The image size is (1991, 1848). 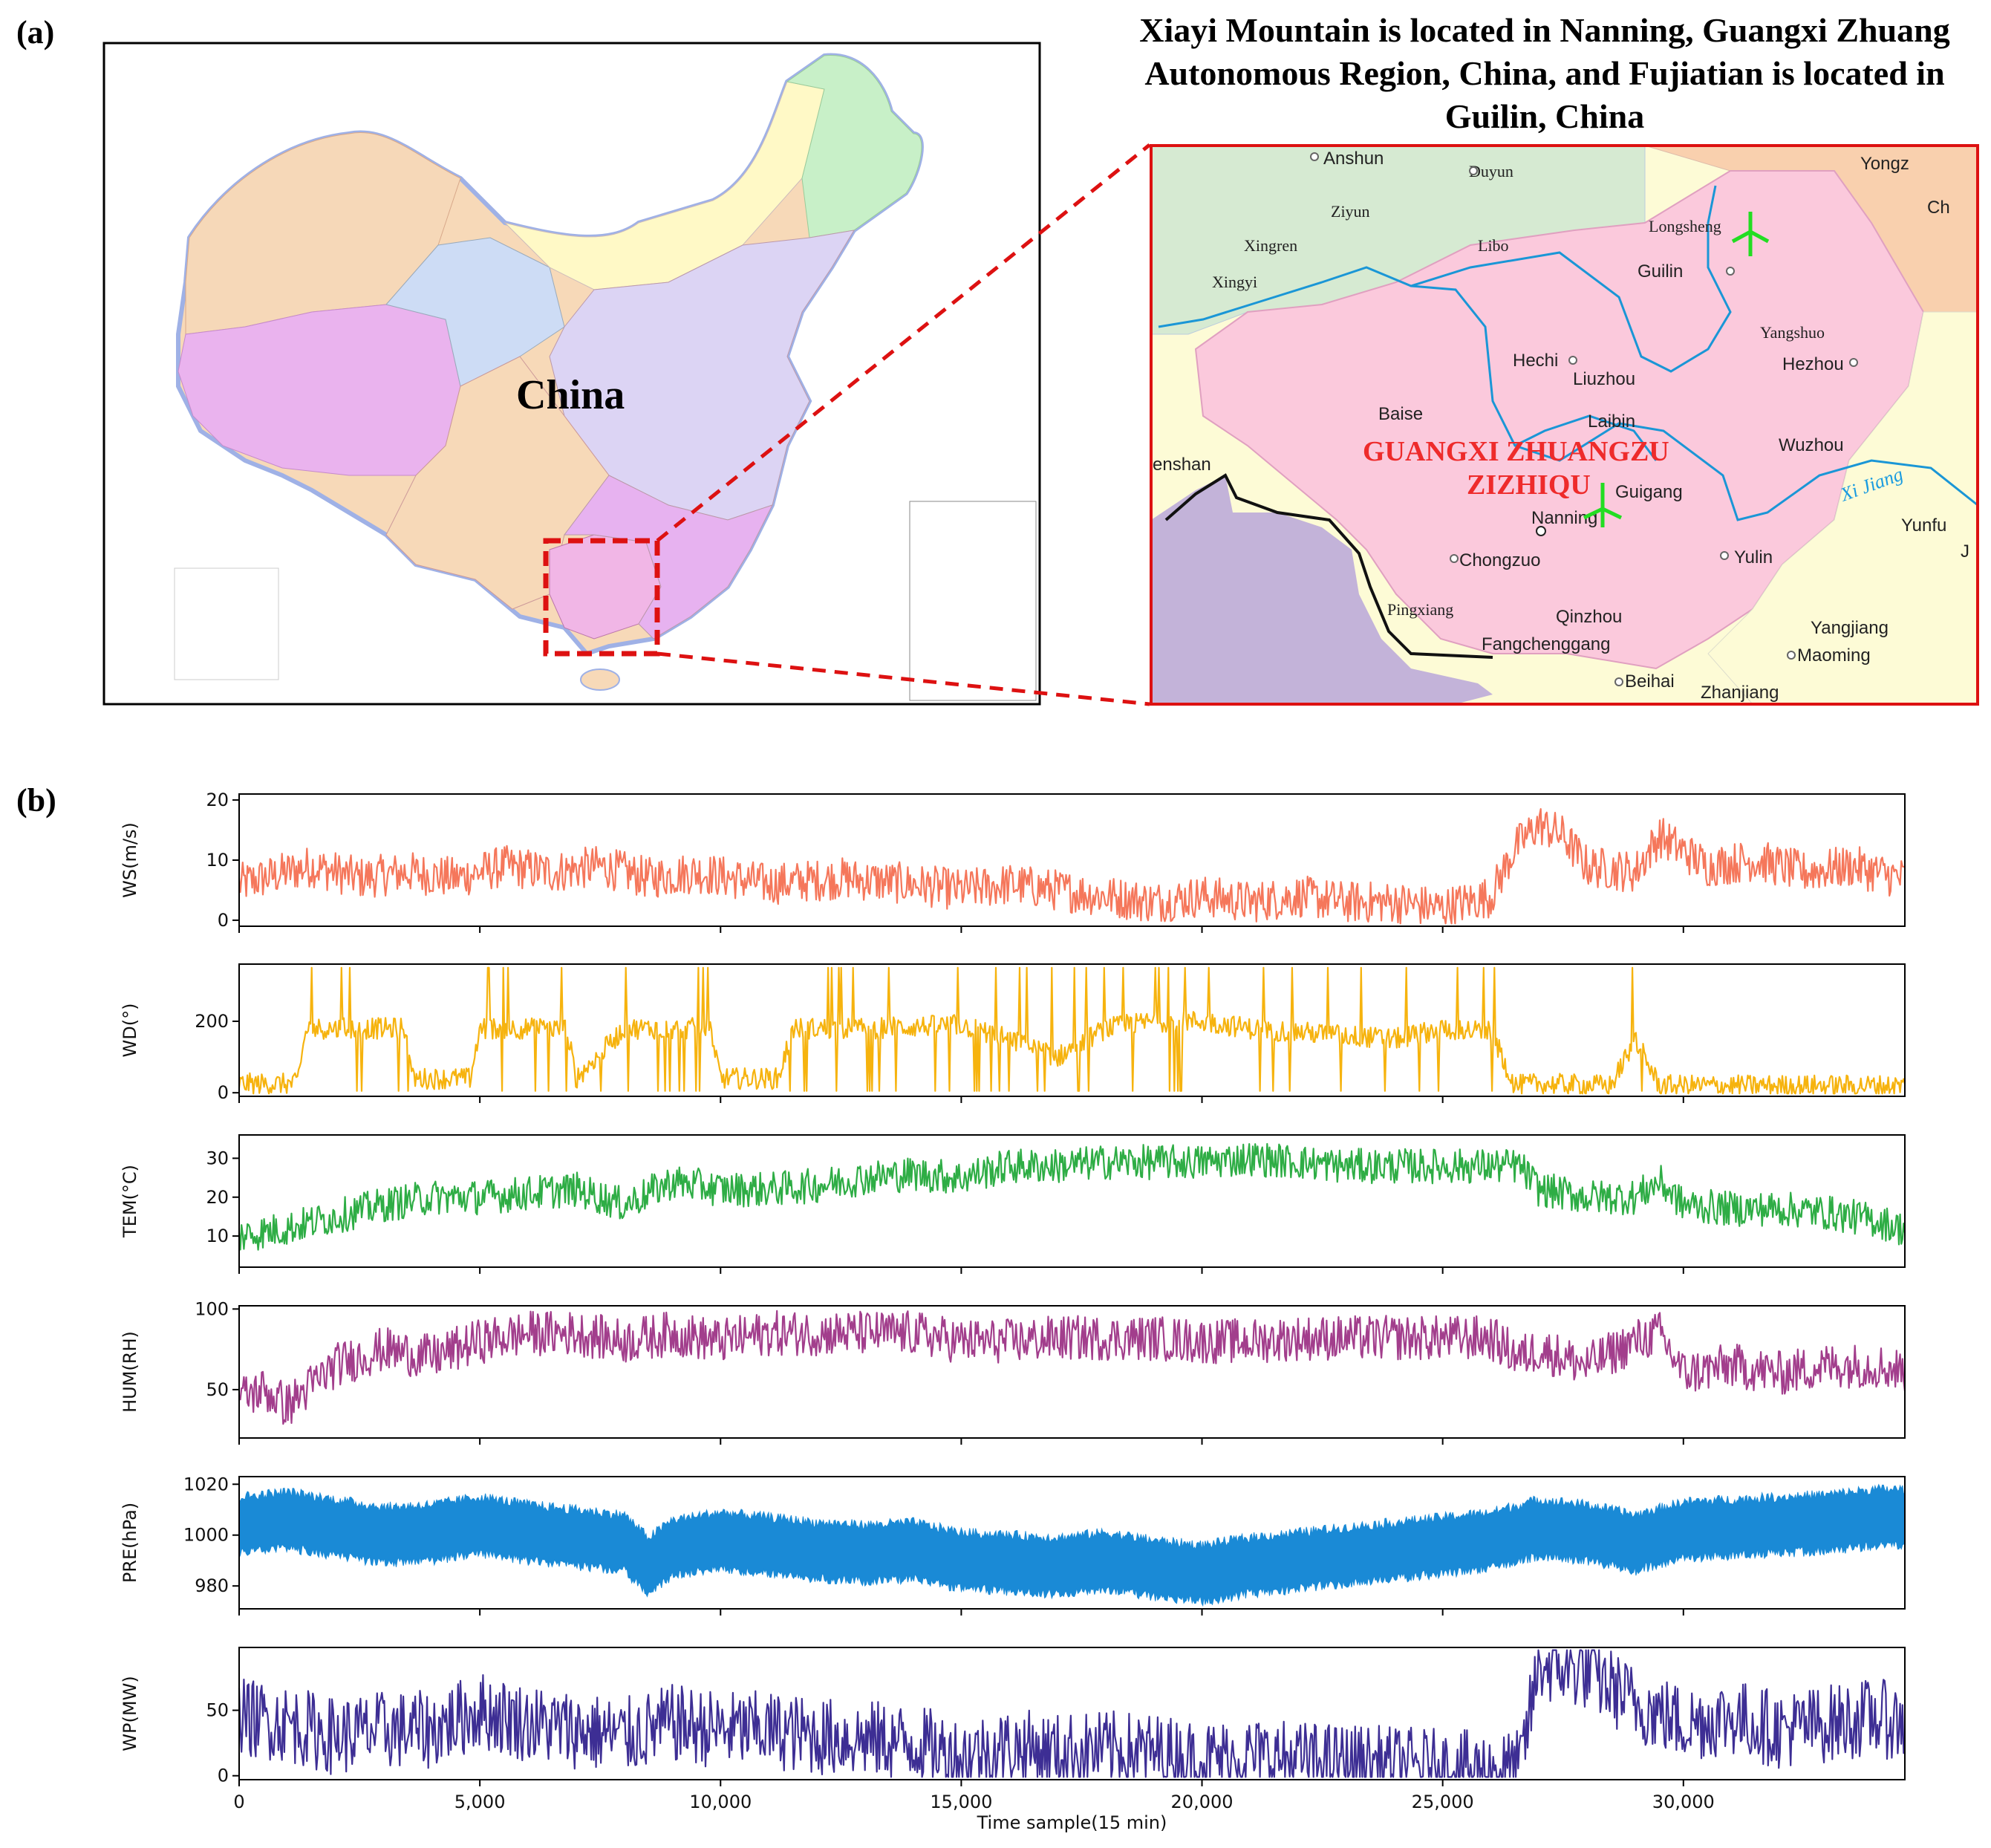 I want to click on subplot-wpmw: 0 50 WP(MW), so click(x=1013, y=1717).